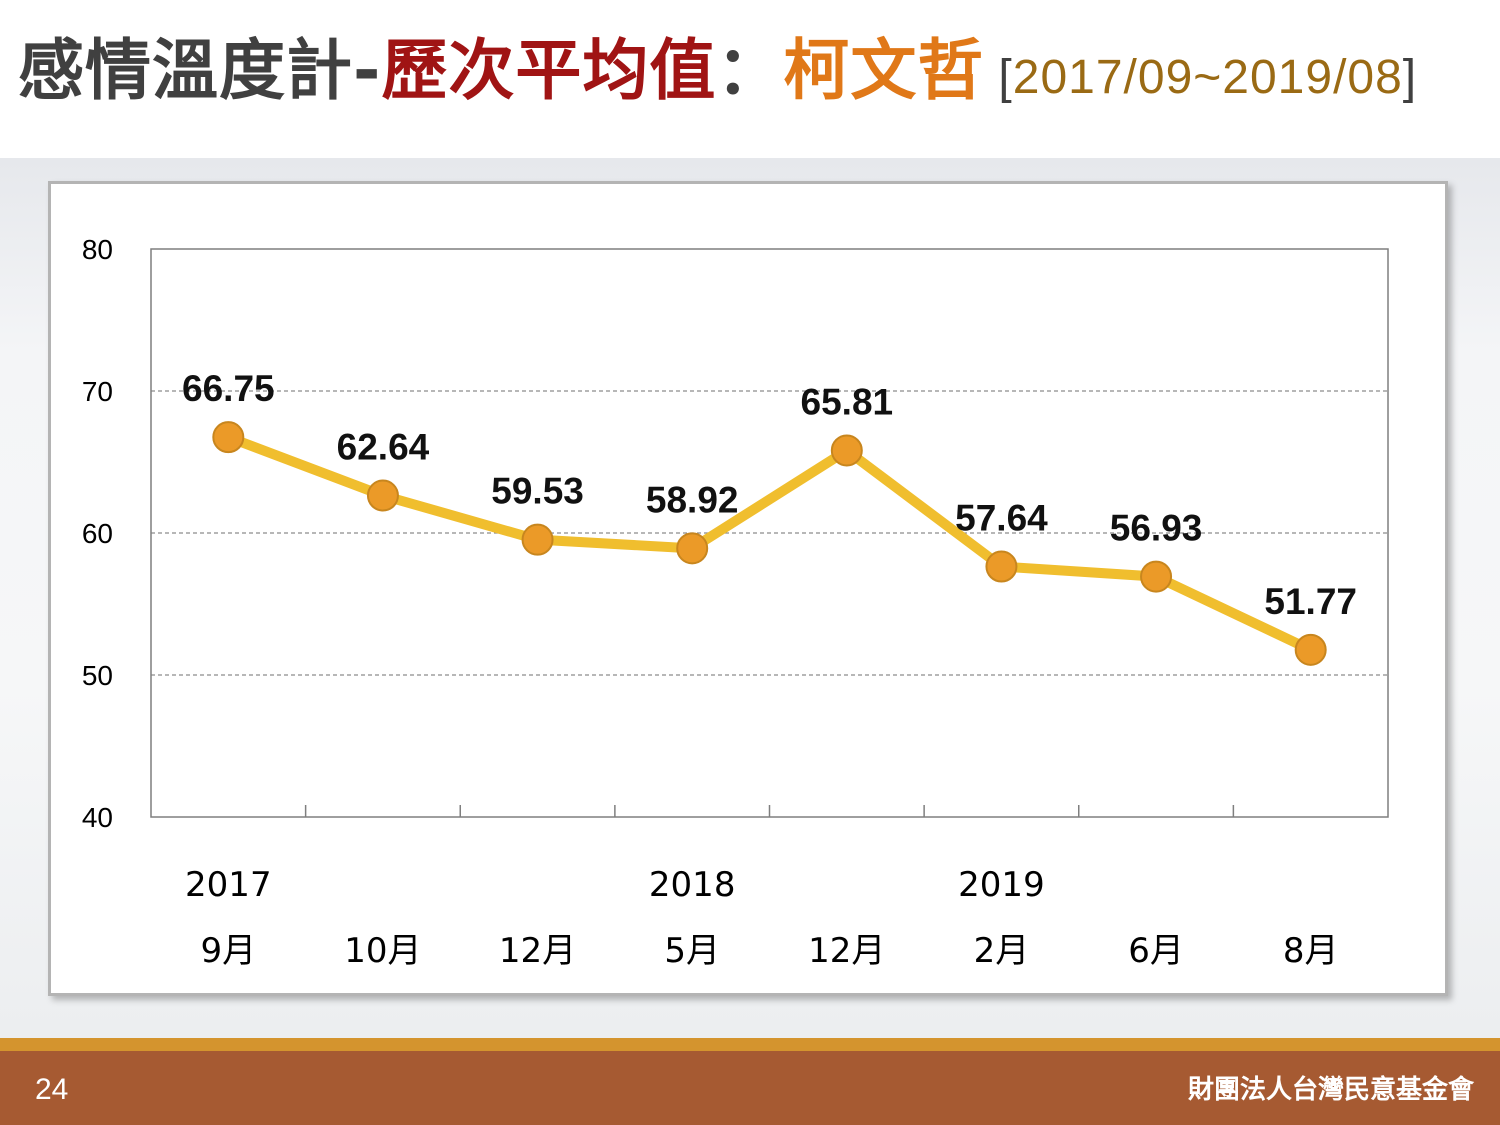  I want to click on y-tick-label: 50, so click(97, 675).